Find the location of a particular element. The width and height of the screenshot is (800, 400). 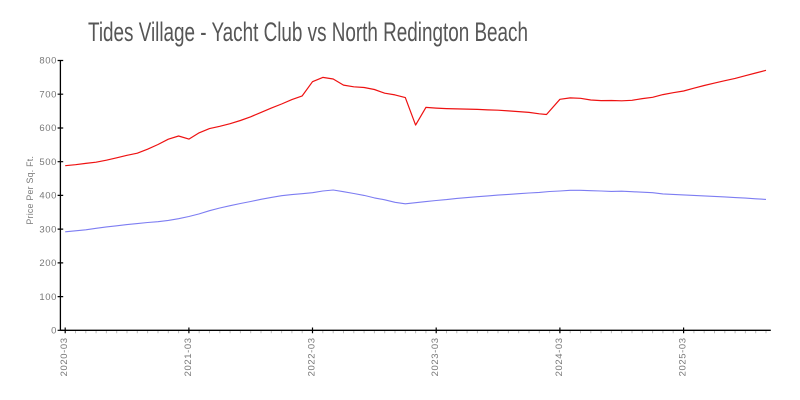

svg-text: 400 is located at coordinates (48, 196).